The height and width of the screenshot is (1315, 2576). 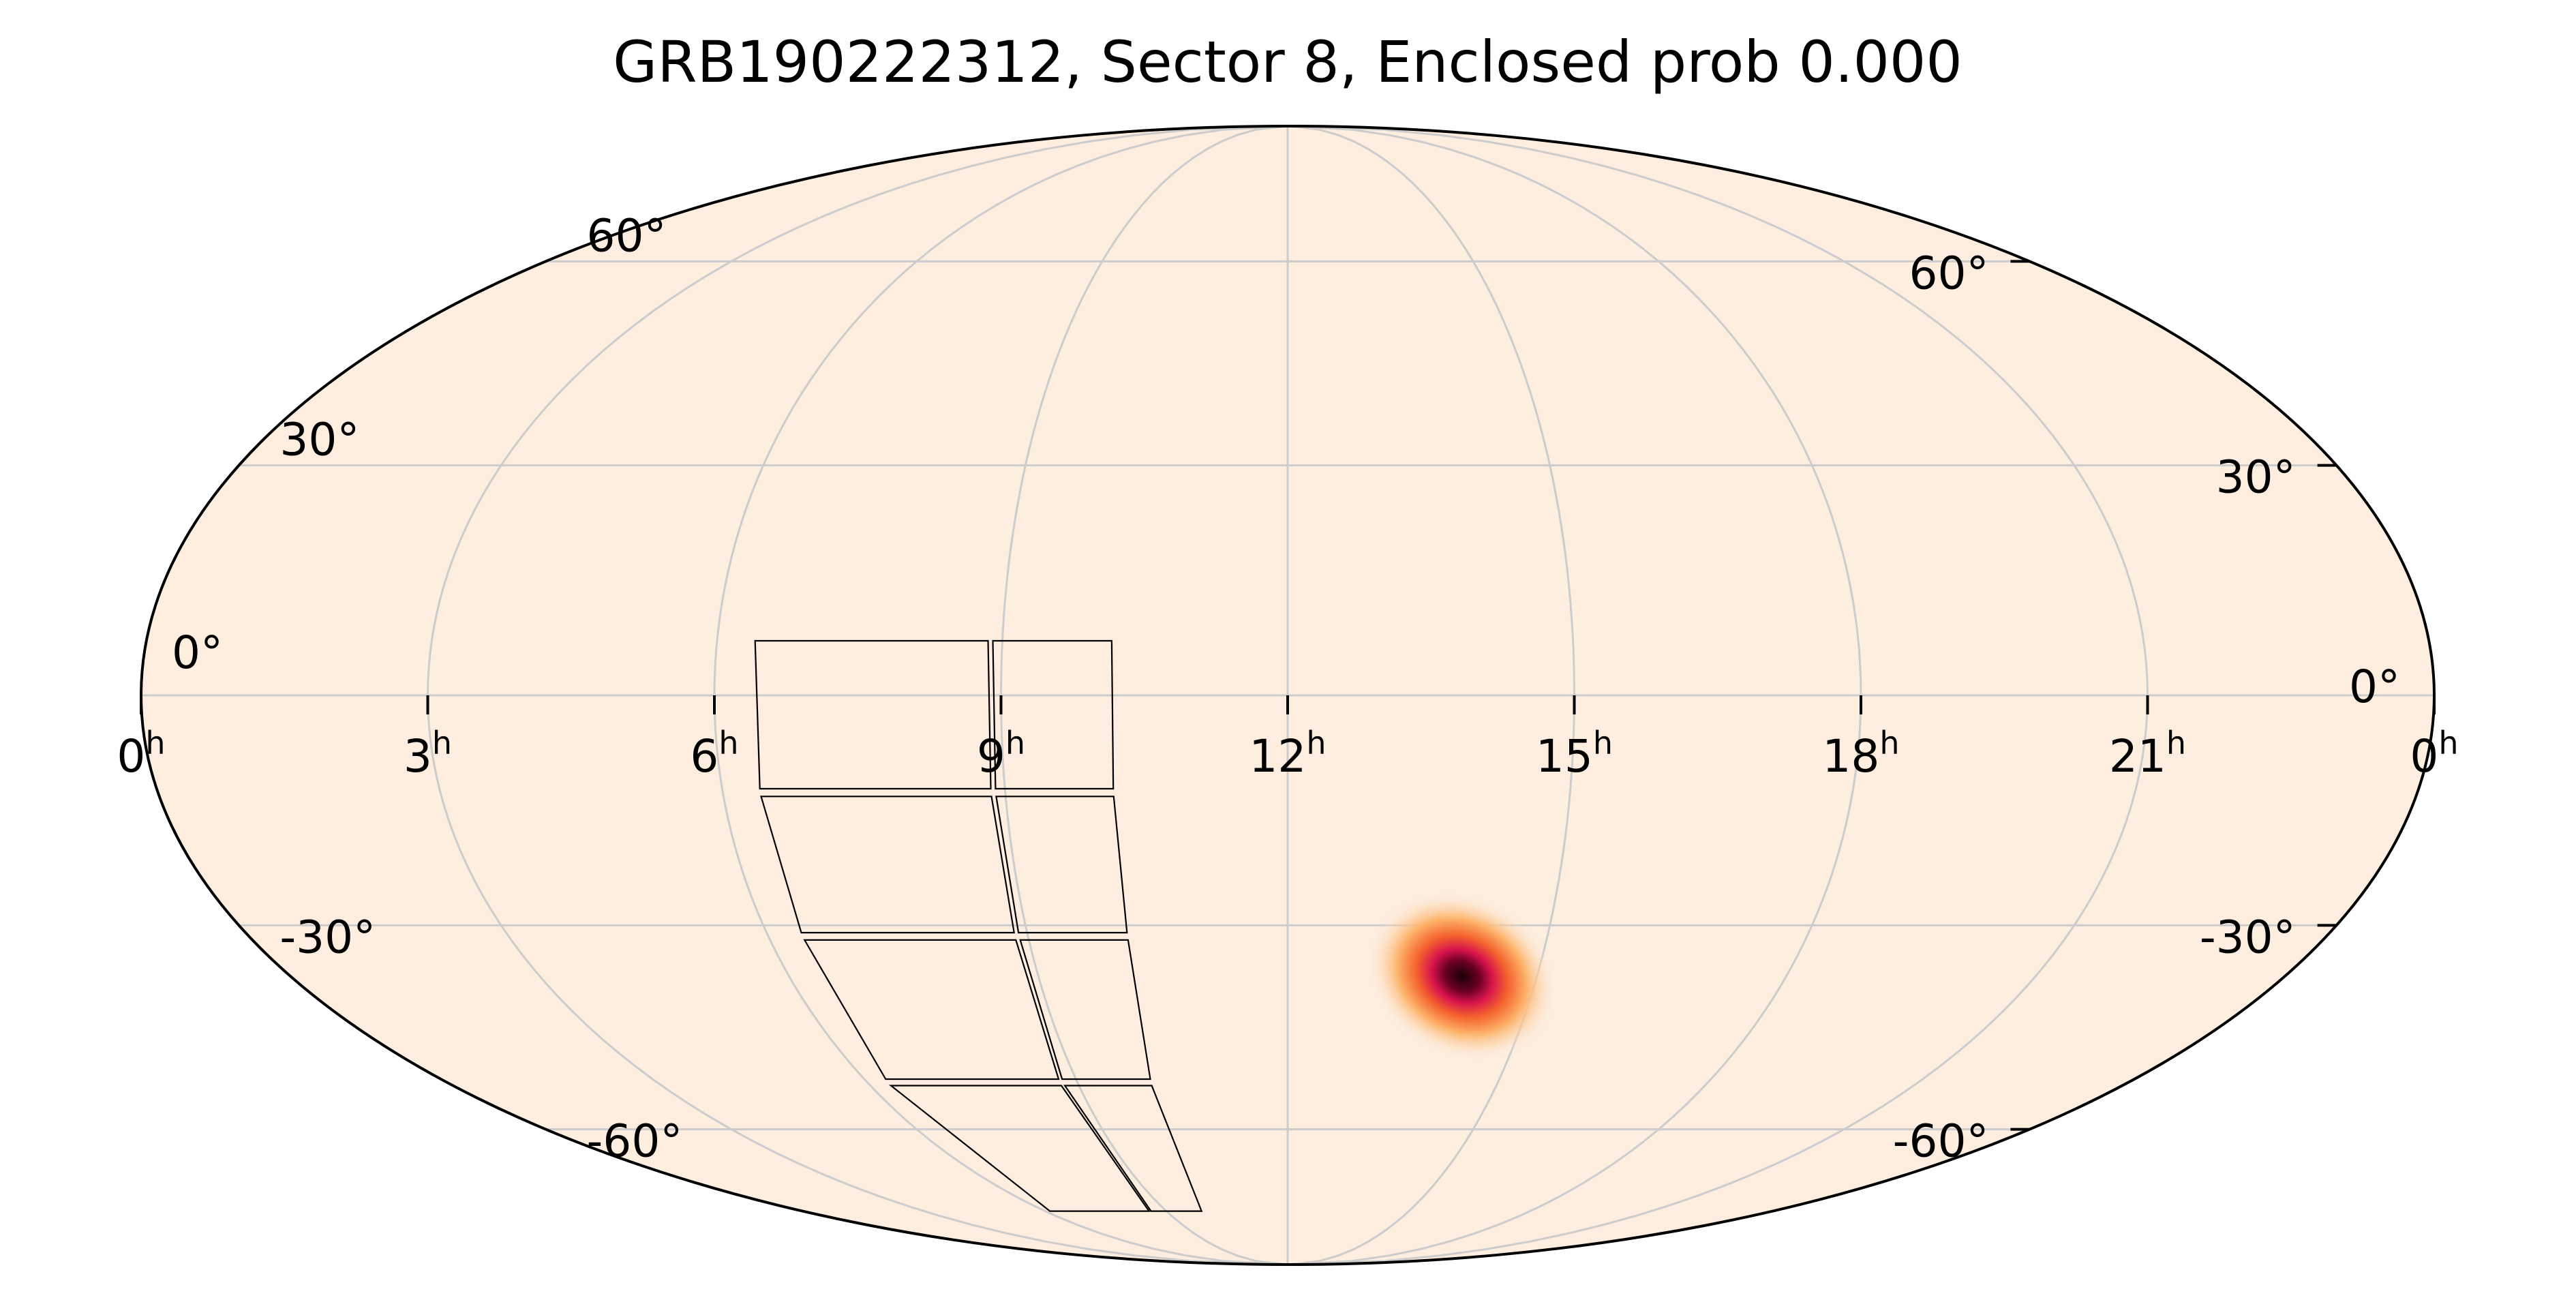 I want to click on ra-tick-label: 6h, so click(x=714, y=754).